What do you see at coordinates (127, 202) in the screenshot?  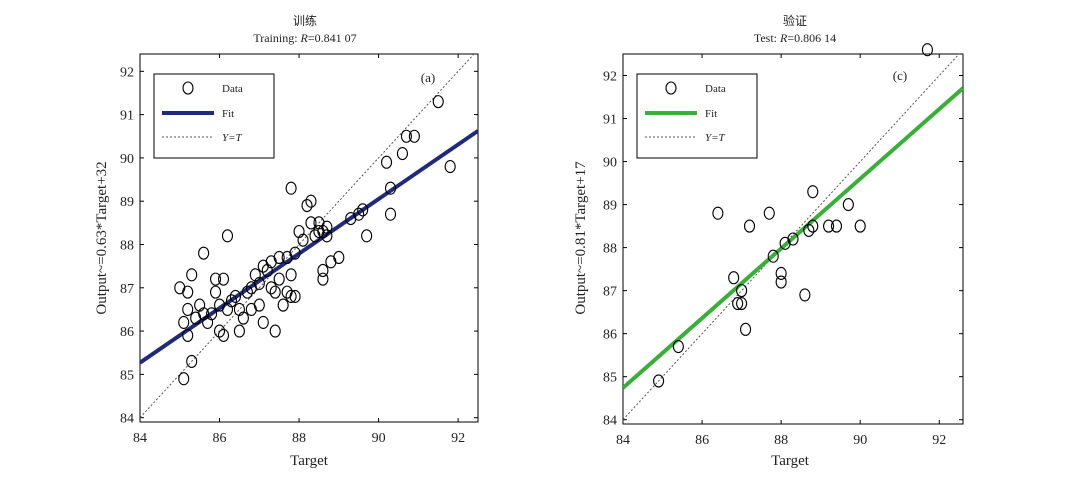 I see `y-tick-label: 89` at bounding box center [127, 202].